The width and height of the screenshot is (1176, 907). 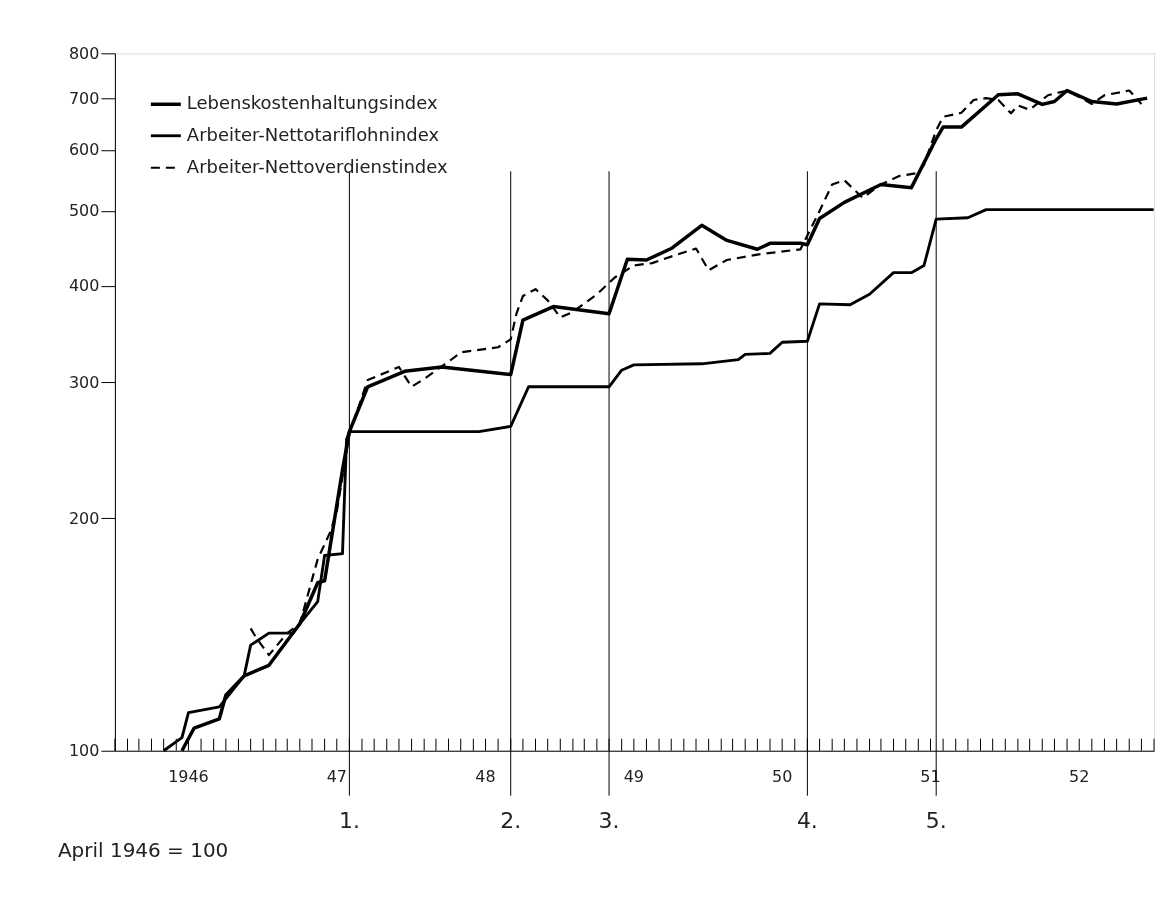 What do you see at coordinates (1079, 776) in the screenshot?
I see `x-tick-label: 52` at bounding box center [1079, 776].